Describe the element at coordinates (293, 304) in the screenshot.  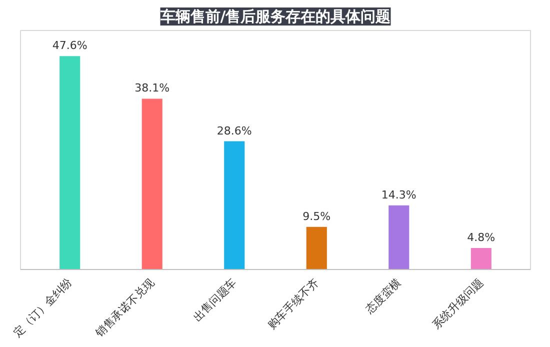
I see `x-tick-label: 购车手续不齐` at that location.